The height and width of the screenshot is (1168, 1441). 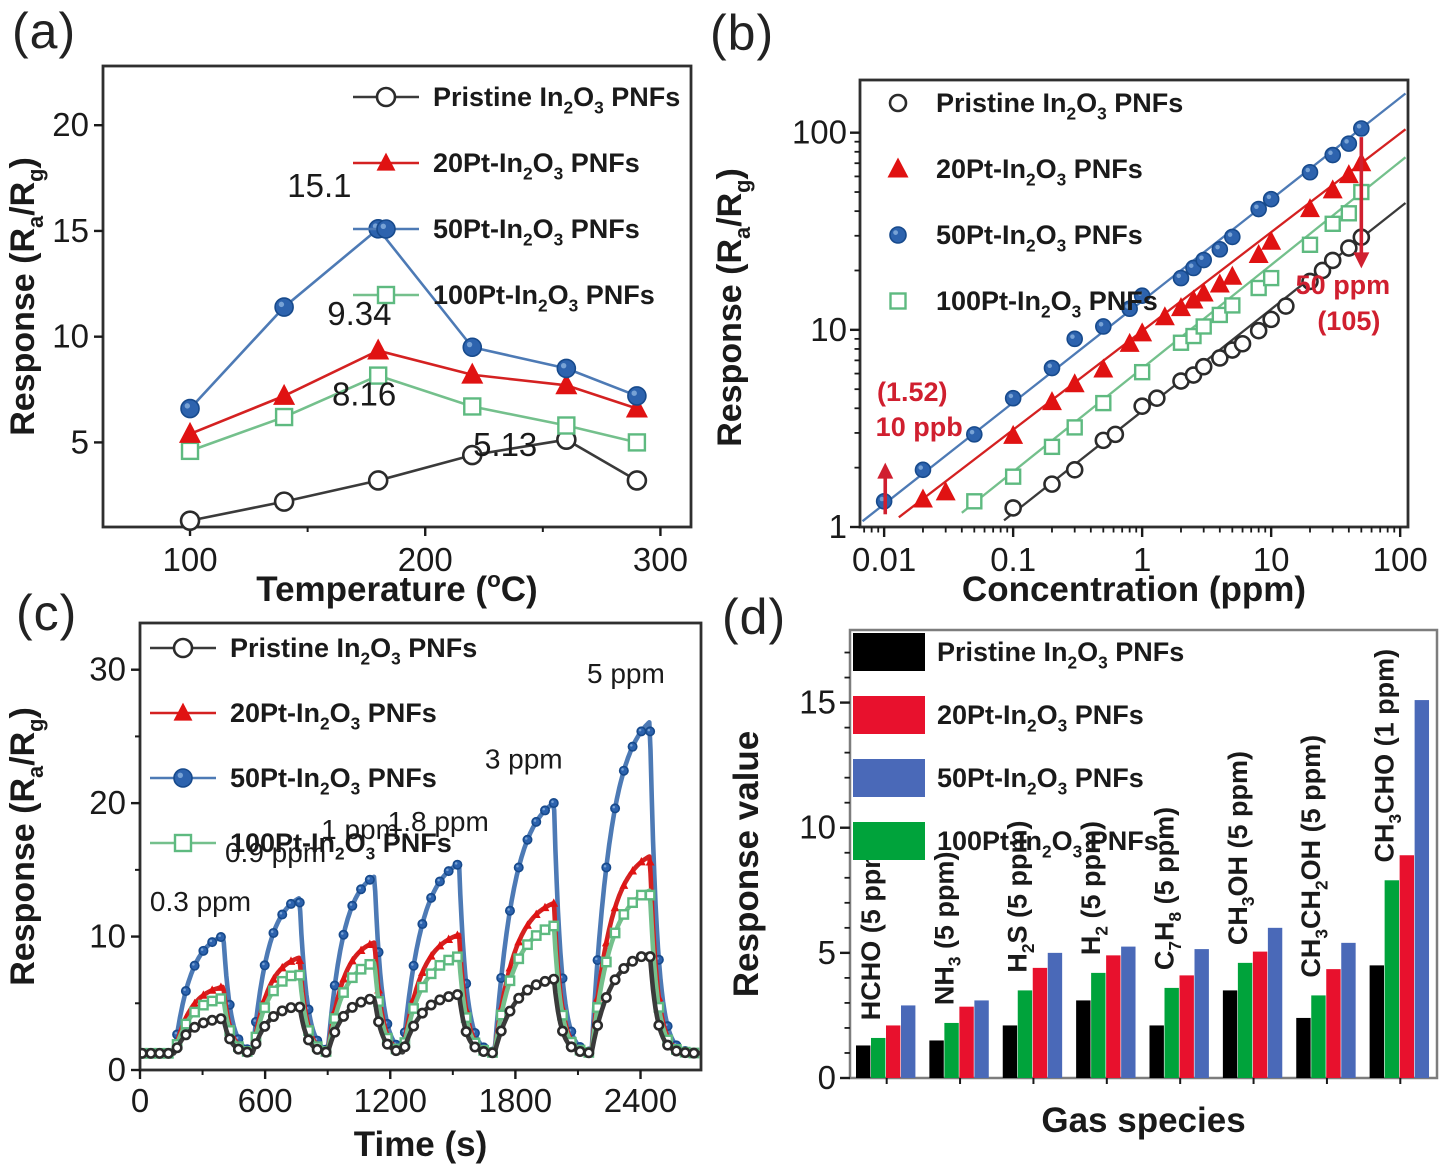 I want to click on x-tick: 1800, so click(x=515, y=1100).